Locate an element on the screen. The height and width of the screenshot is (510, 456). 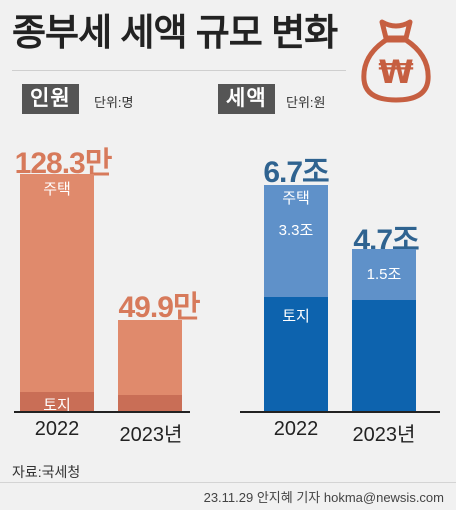
people-2023-land-segment is located at coordinates (150, 403).